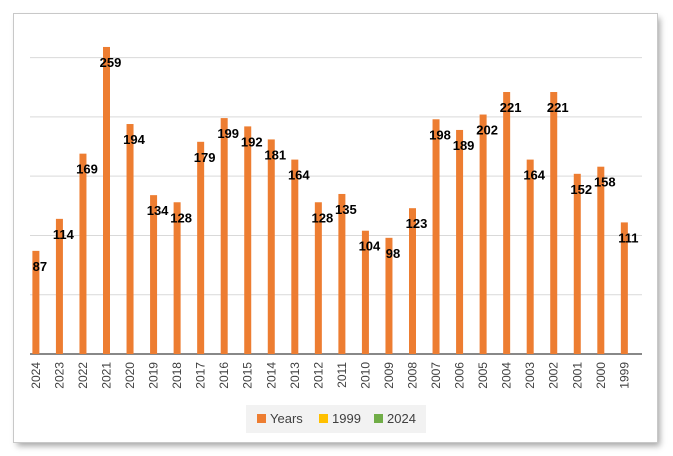 The width and height of the screenshot is (673, 456). What do you see at coordinates (201, 247) in the screenshot?
I see `bar-2017` at bounding box center [201, 247].